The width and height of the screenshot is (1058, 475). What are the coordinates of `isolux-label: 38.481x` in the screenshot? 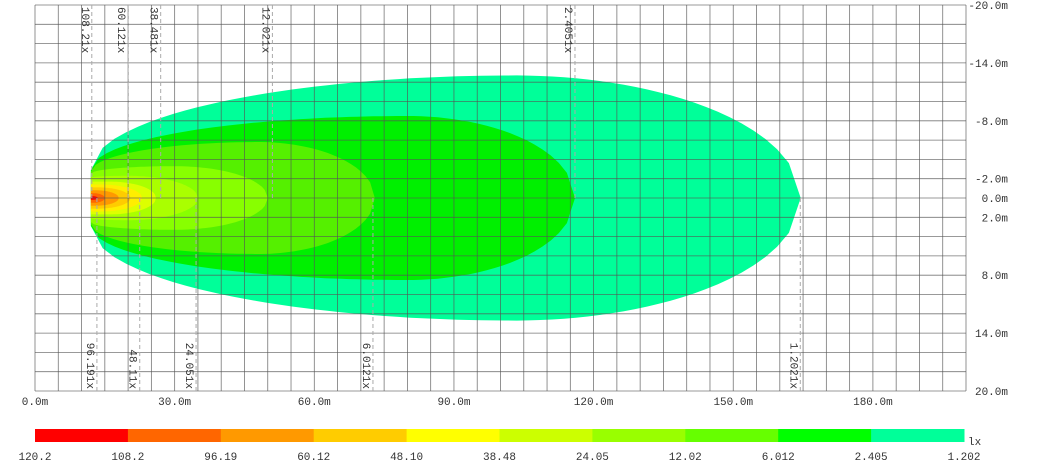 It's located at (153, 30).